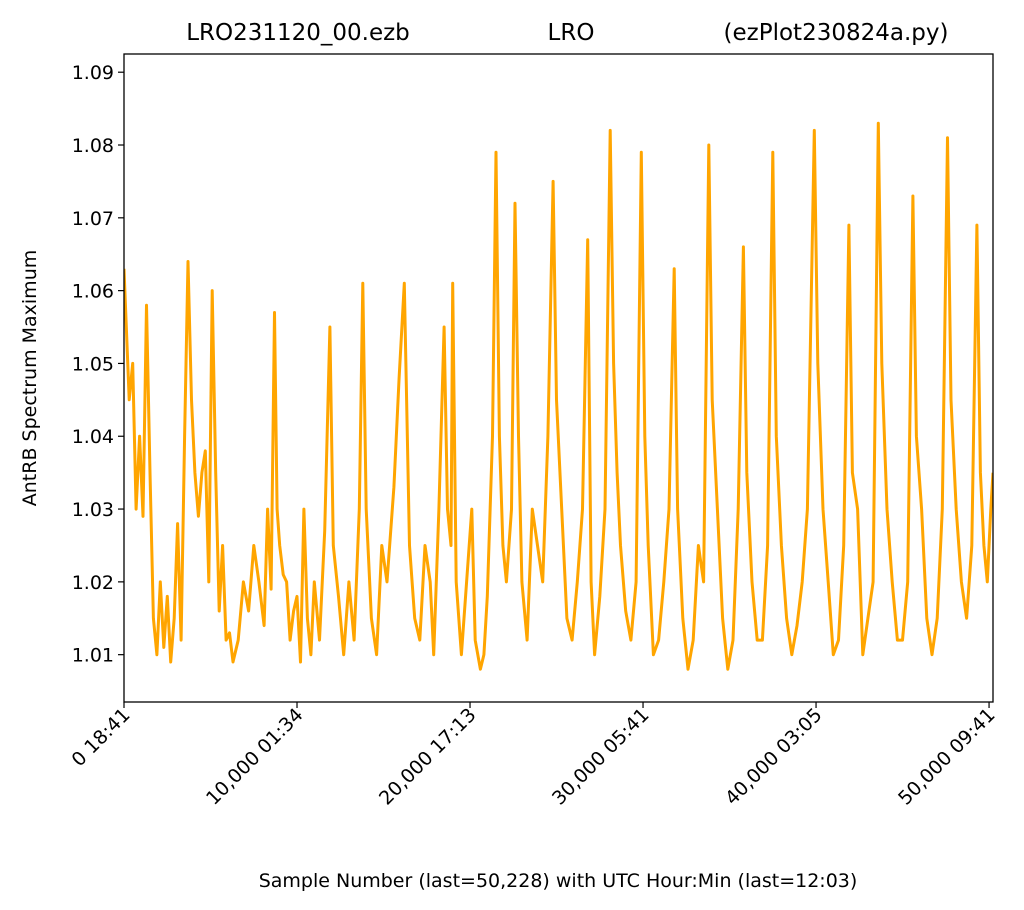 The height and width of the screenshot is (910, 1024). Describe the element at coordinates (428, 757) in the screenshot. I see `x-tick-label: 20,000 17:13` at that location.